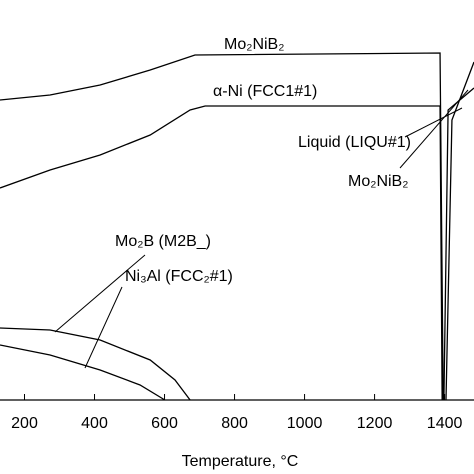  I want to click on curve-label: α-Ni (FCC1#1), so click(265, 91).